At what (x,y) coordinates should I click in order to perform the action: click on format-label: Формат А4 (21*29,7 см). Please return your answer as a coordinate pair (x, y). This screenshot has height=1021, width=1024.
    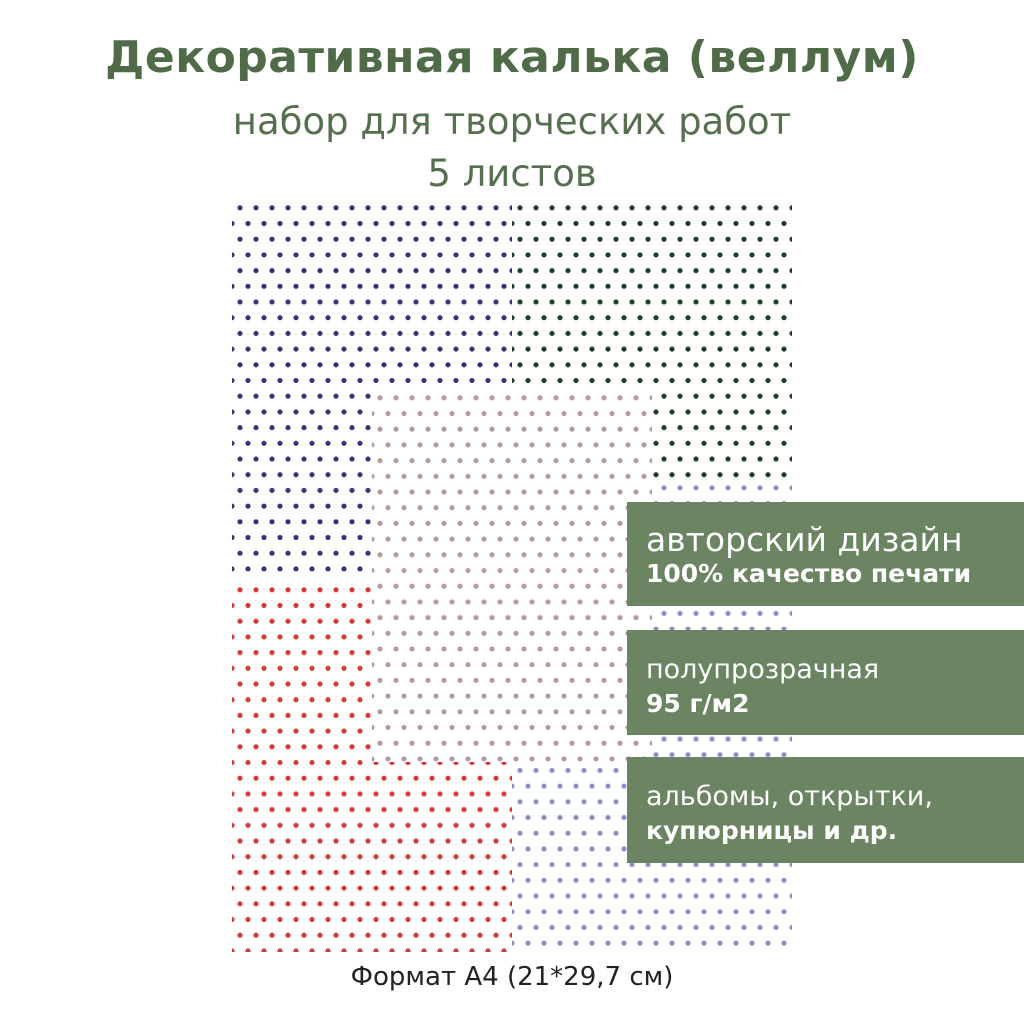
    Looking at the image, I should click on (512, 977).